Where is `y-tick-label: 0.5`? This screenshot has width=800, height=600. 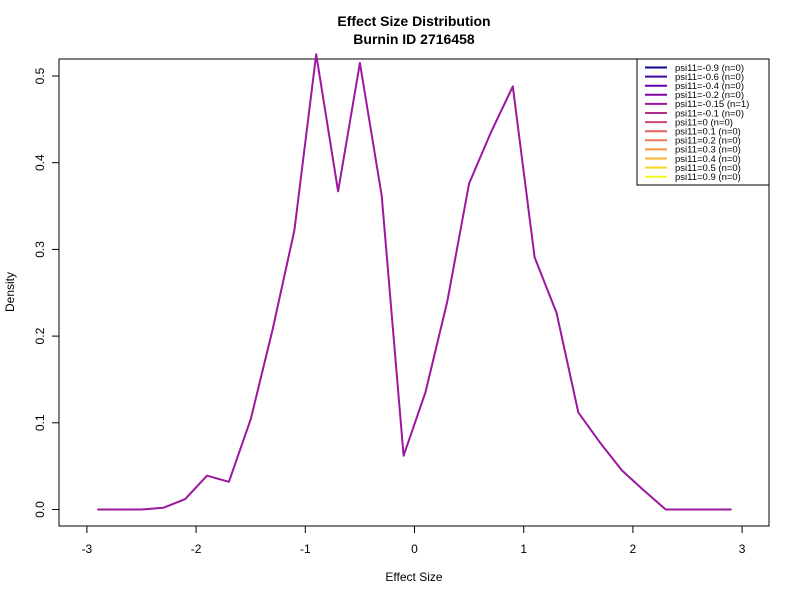
y-tick-label: 0.5 is located at coordinates (40, 75).